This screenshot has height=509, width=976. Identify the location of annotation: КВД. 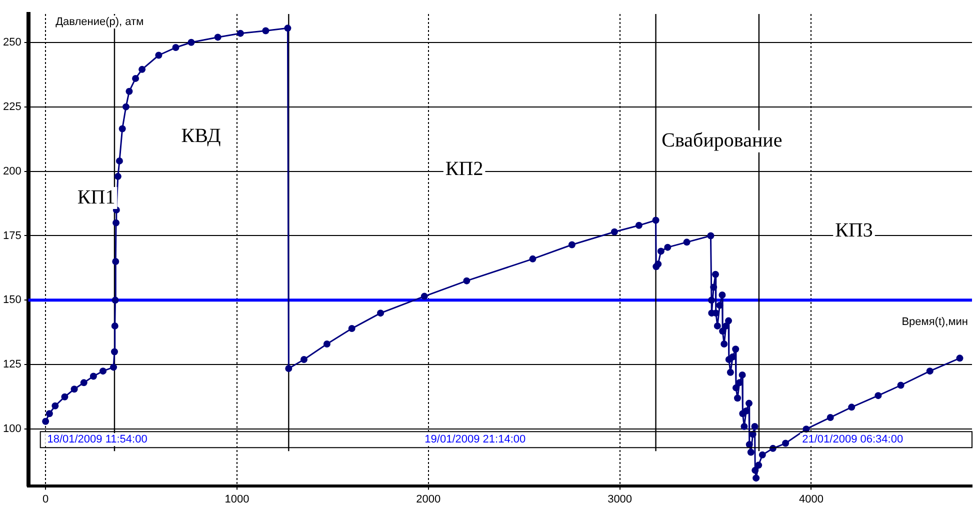
(201, 135).